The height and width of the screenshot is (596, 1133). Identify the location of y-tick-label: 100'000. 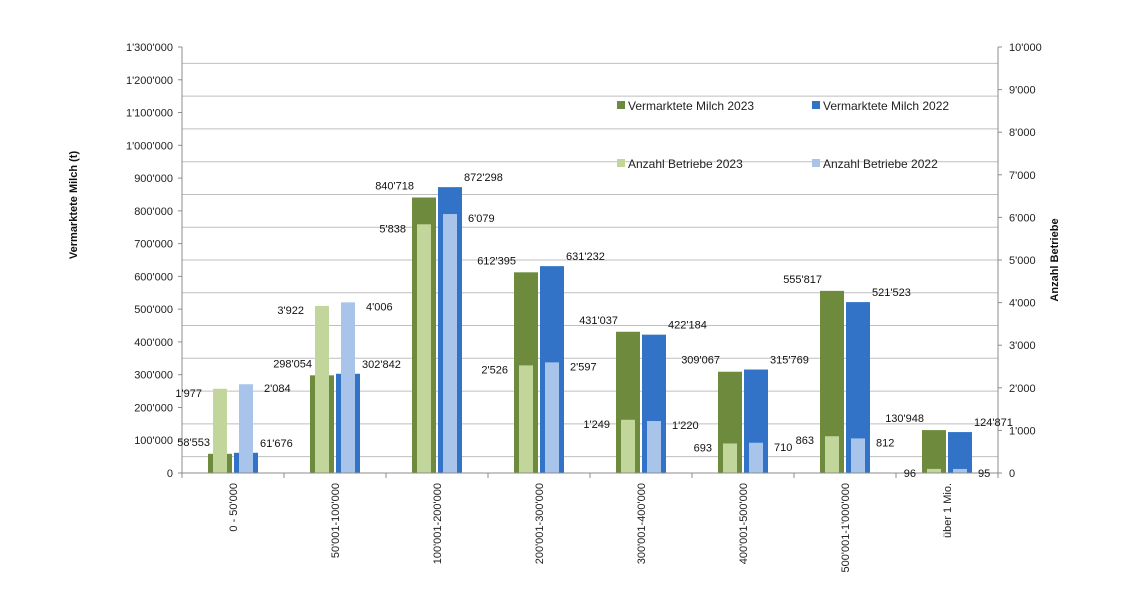
(153, 441).